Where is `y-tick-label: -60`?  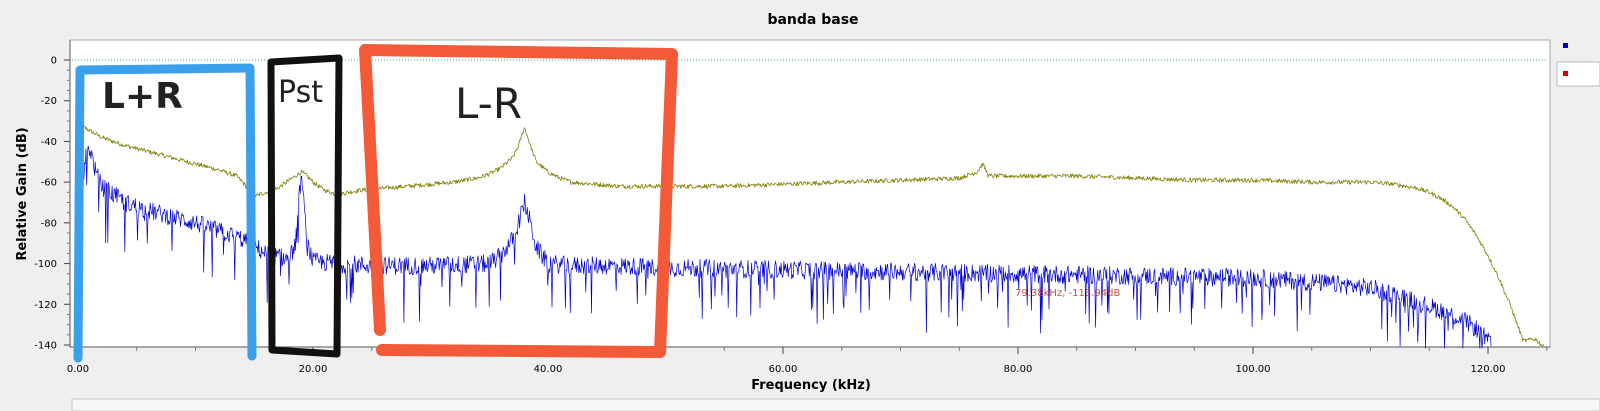 y-tick-label: -60 is located at coordinates (49, 183).